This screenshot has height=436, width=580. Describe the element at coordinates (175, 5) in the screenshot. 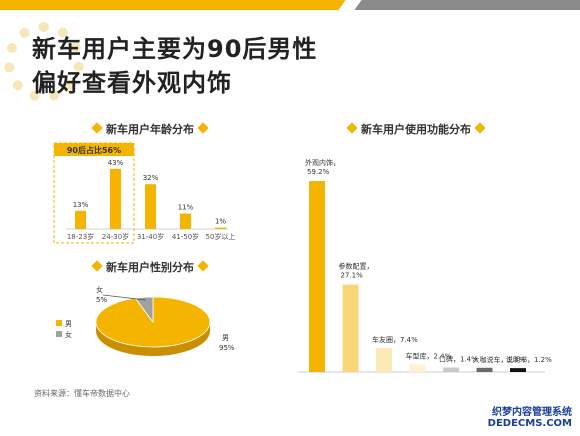

I see `top-accent-bar` at that location.